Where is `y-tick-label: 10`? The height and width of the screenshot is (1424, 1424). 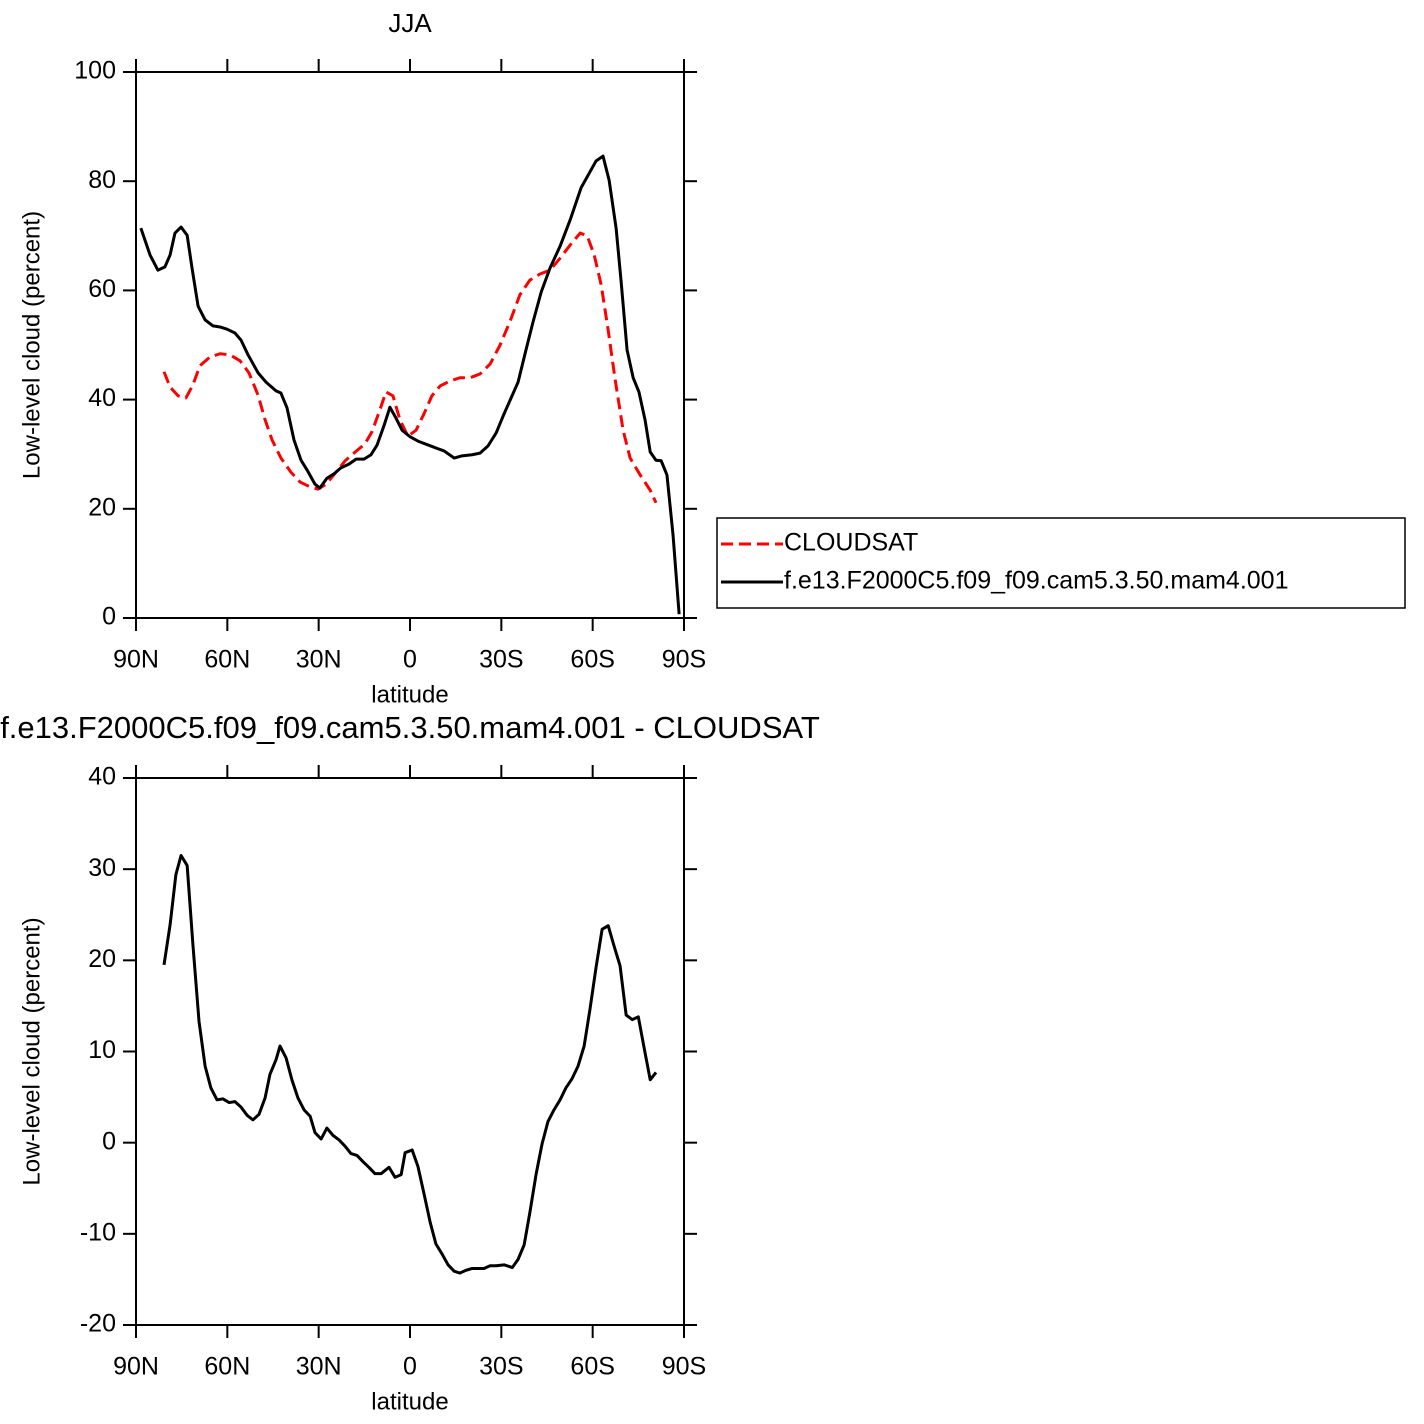 y-tick-label: 10 is located at coordinates (102, 1050).